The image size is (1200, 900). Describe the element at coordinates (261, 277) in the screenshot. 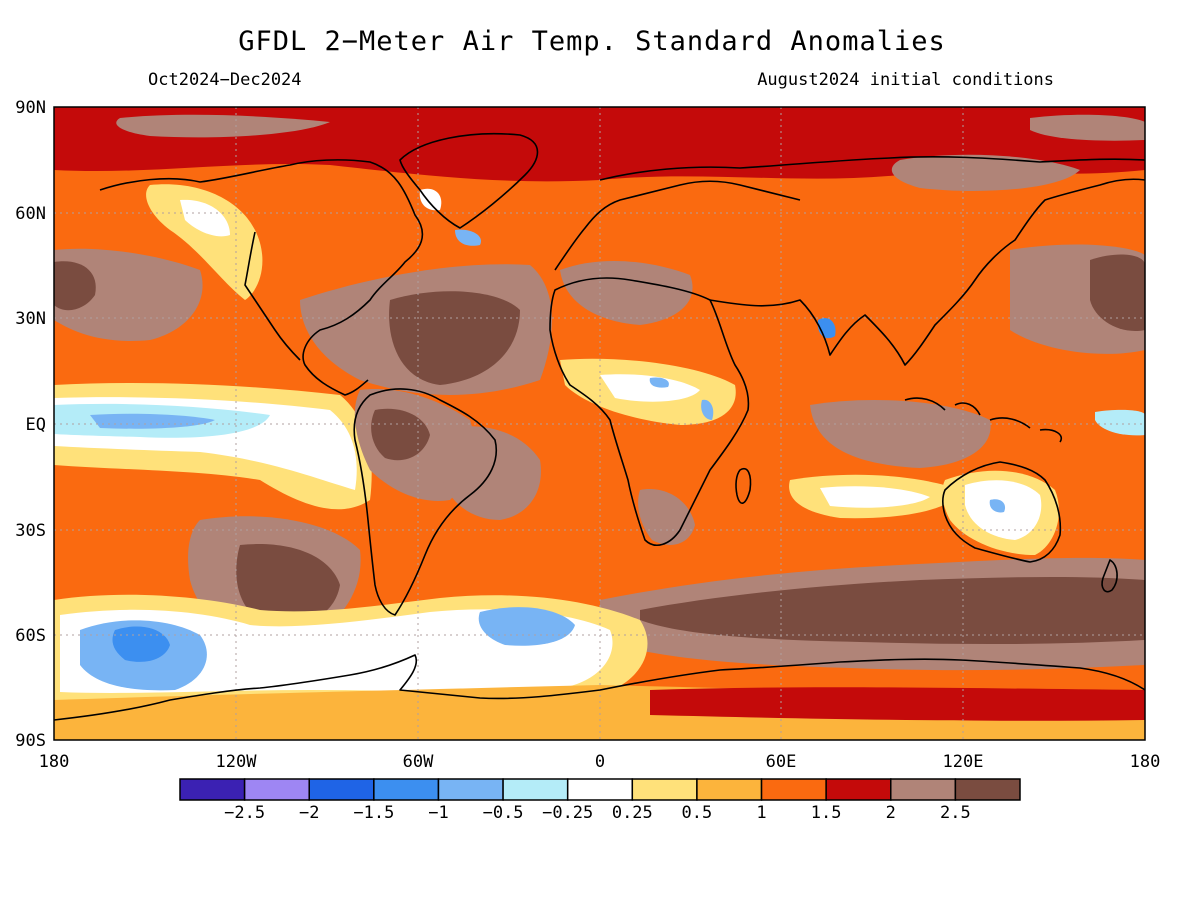

I see `coast-north-america` at that location.